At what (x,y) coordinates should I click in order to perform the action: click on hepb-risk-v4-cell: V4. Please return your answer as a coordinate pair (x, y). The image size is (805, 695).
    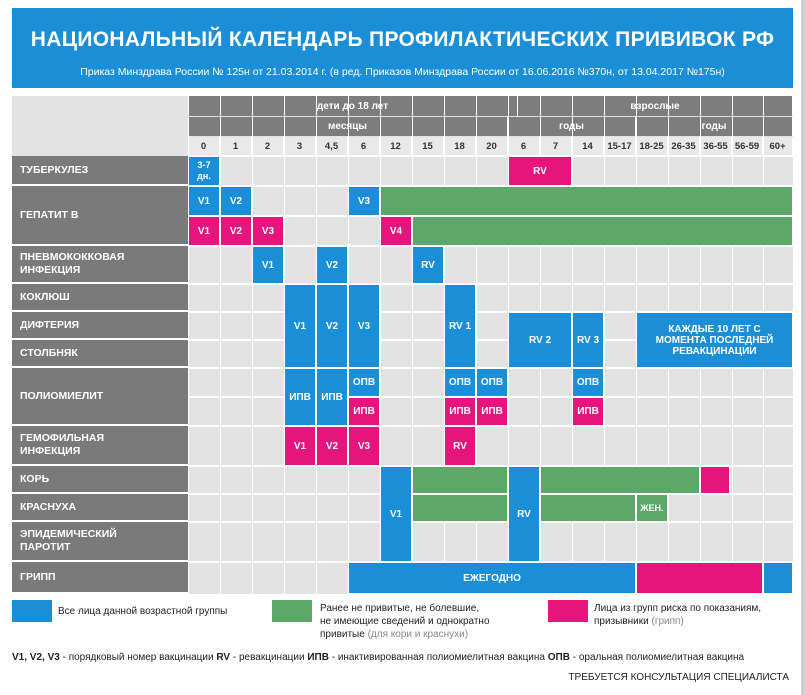
    Looking at the image, I should click on (396, 231).